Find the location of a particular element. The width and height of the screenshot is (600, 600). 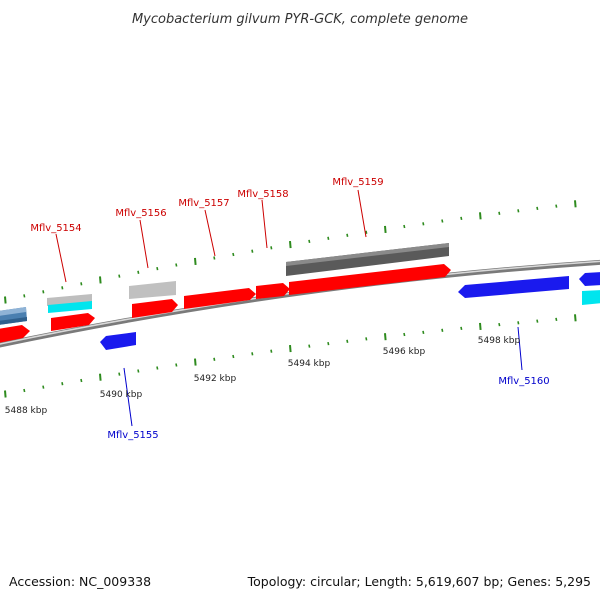

leader-mflv5155 is located at coordinates (128, 397).